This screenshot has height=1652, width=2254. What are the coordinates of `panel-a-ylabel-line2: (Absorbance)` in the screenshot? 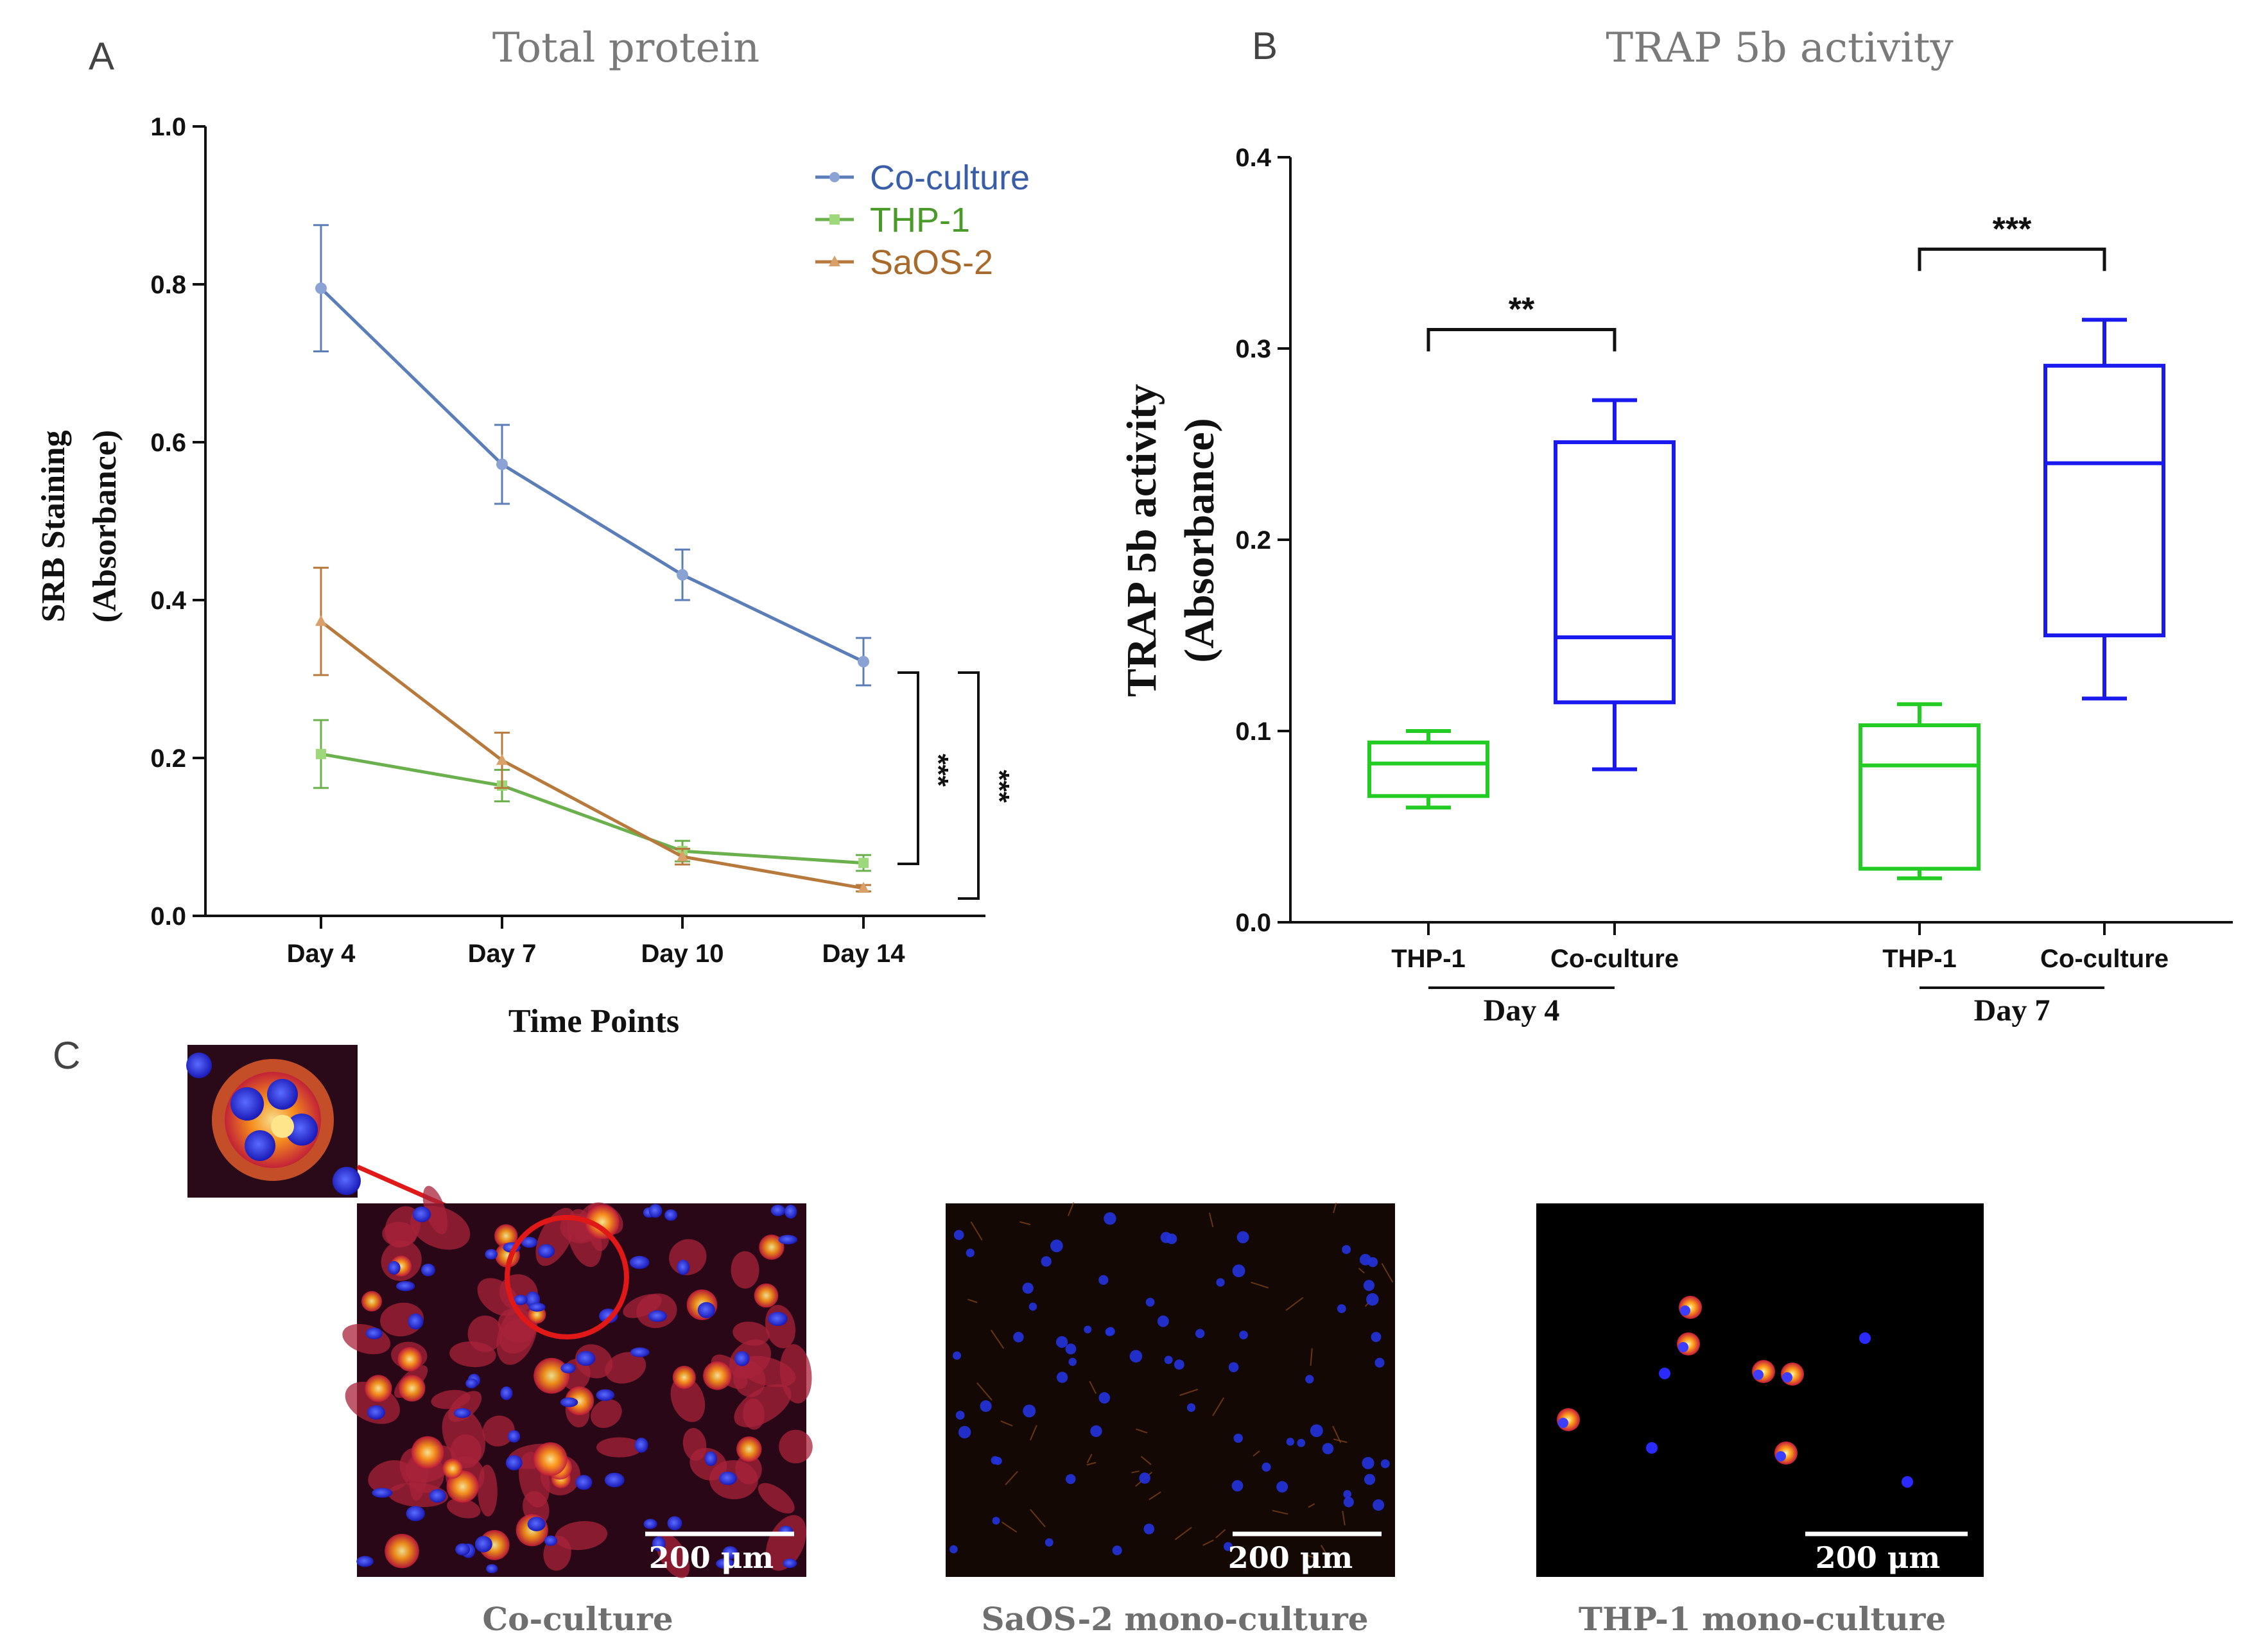 It's located at (105, 526).